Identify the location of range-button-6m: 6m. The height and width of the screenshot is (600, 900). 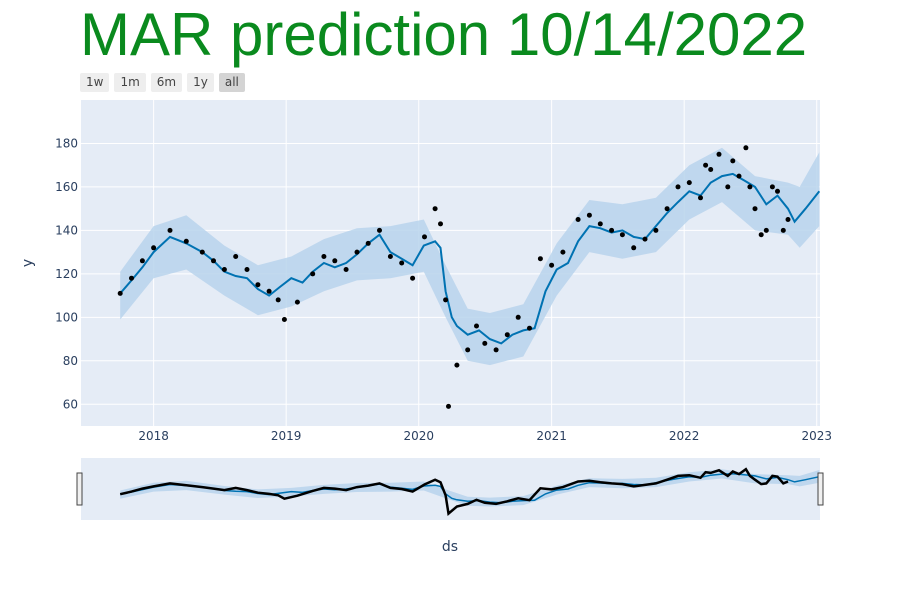
(166, 82).